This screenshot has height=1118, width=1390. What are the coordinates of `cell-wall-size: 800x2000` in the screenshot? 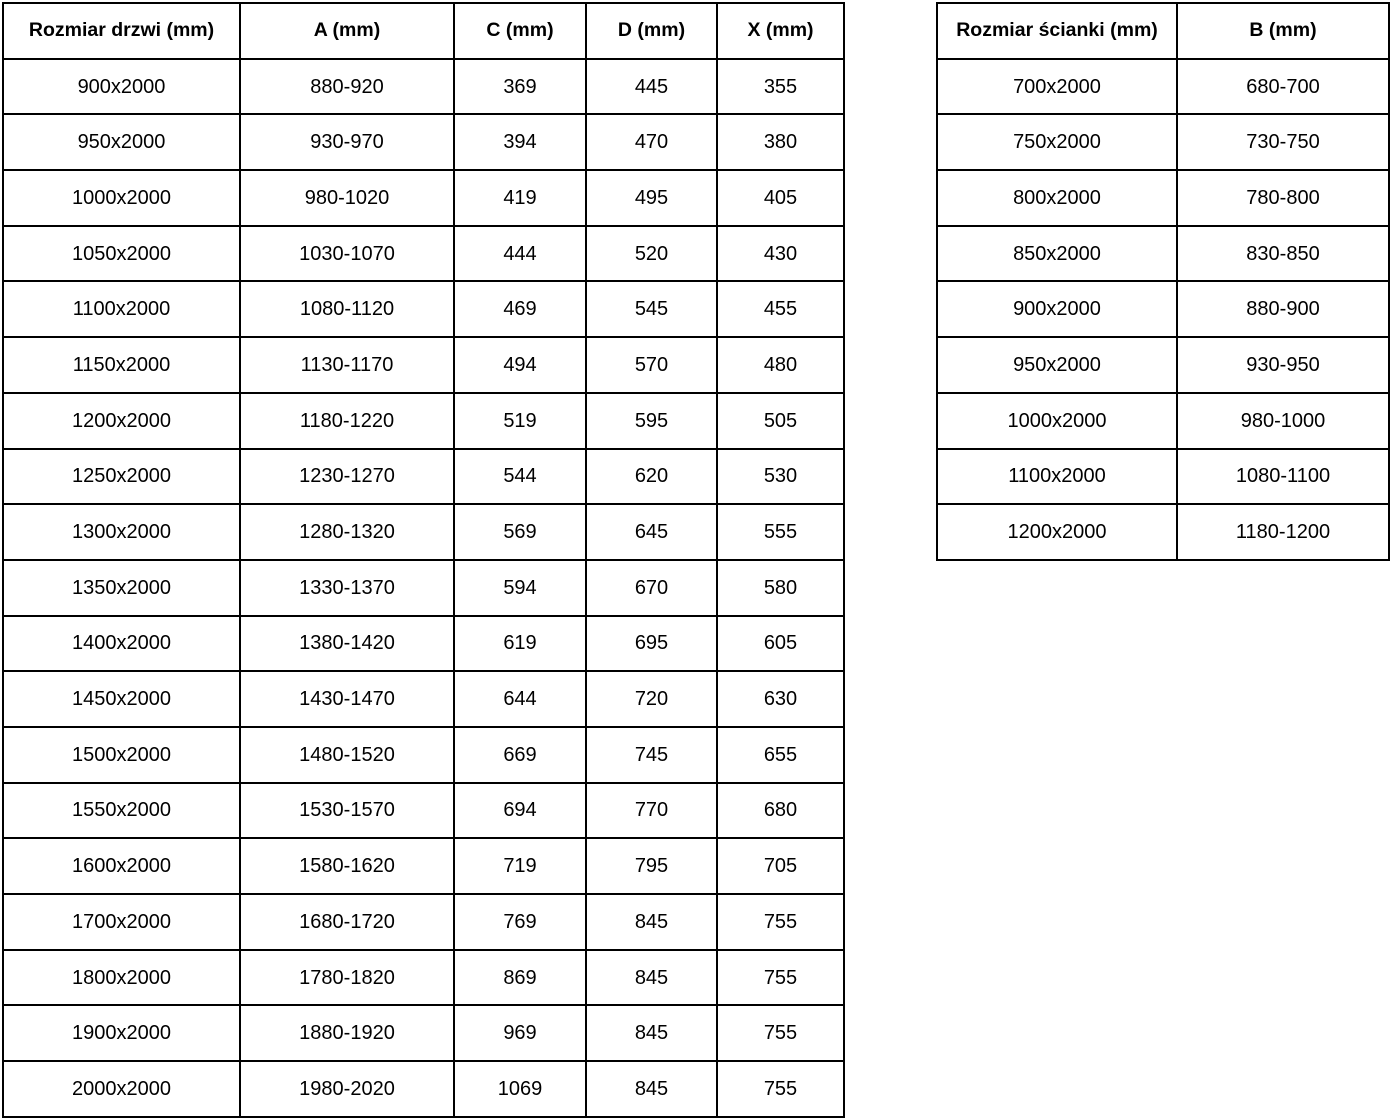 It's located at (1057, 198).